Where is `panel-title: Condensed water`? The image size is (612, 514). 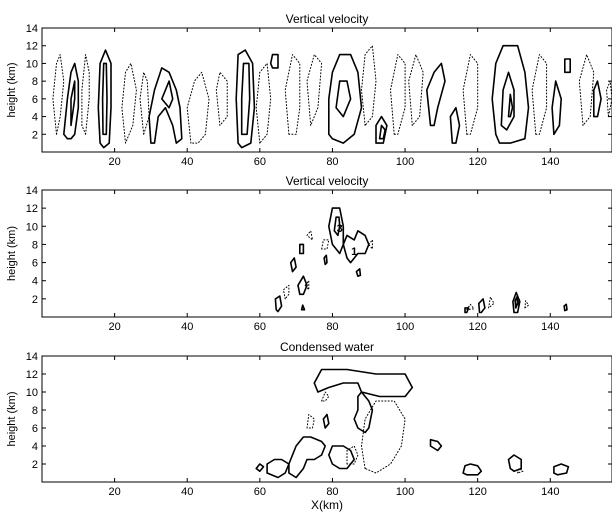 panel-title: Condensed water is located at coordinates (327, 347).